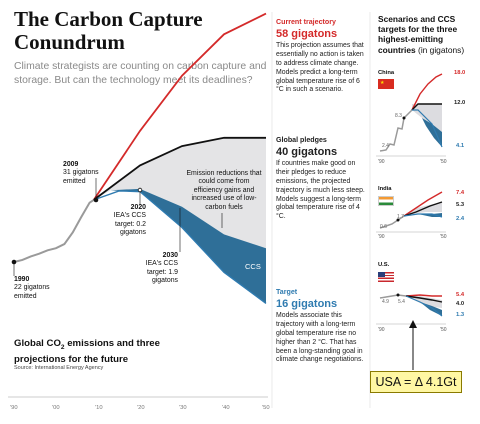 This screenshot has width=480, height=424. Describe the element at coordinates (385, 146) in the screenshot. I see `china-1990-value: 2.4` at that location.